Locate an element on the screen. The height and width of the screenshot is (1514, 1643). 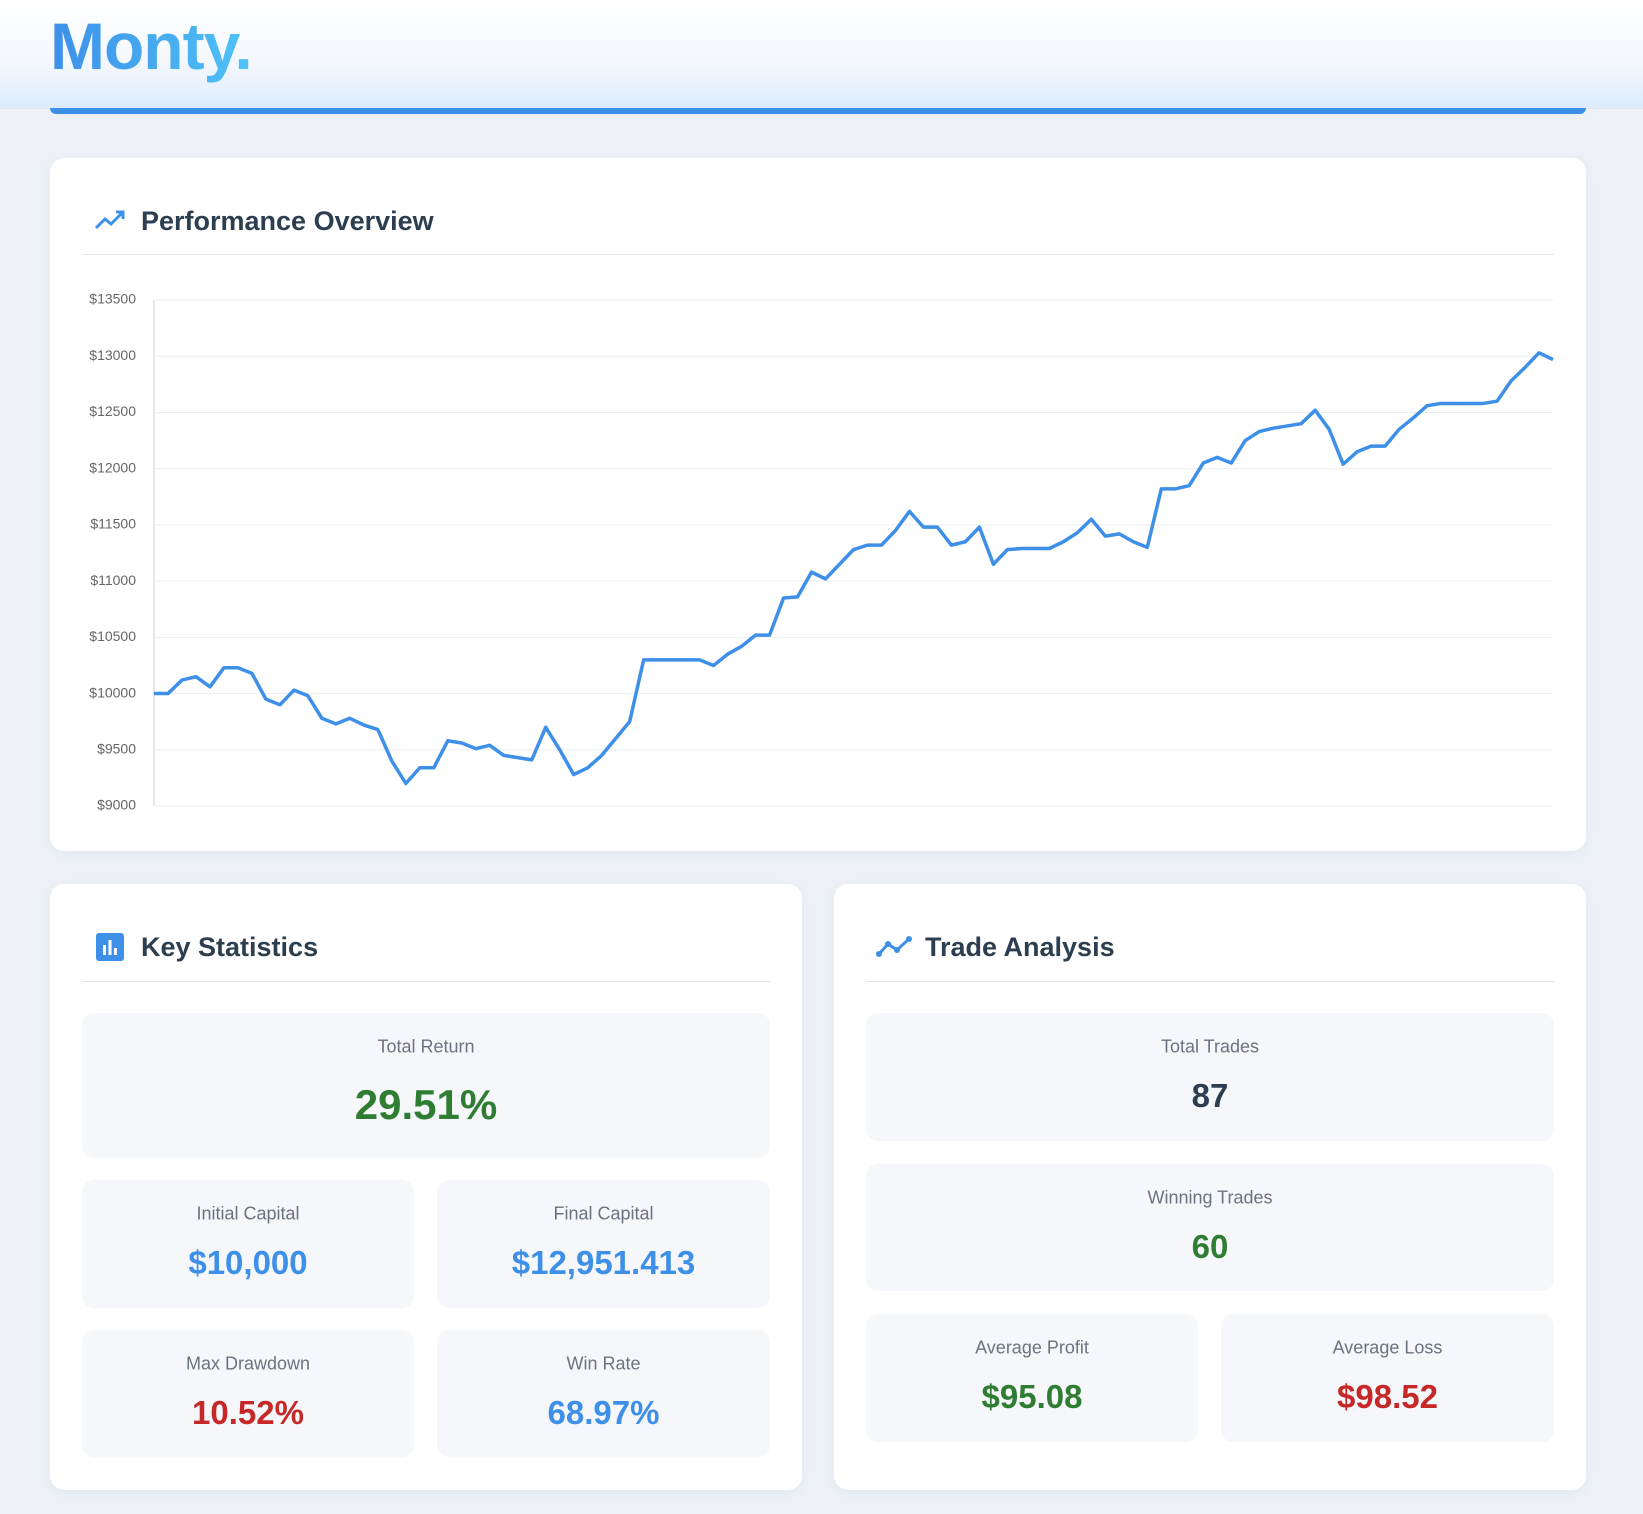
stat-label: Average Loss is located at coordinates (1387, 1347).